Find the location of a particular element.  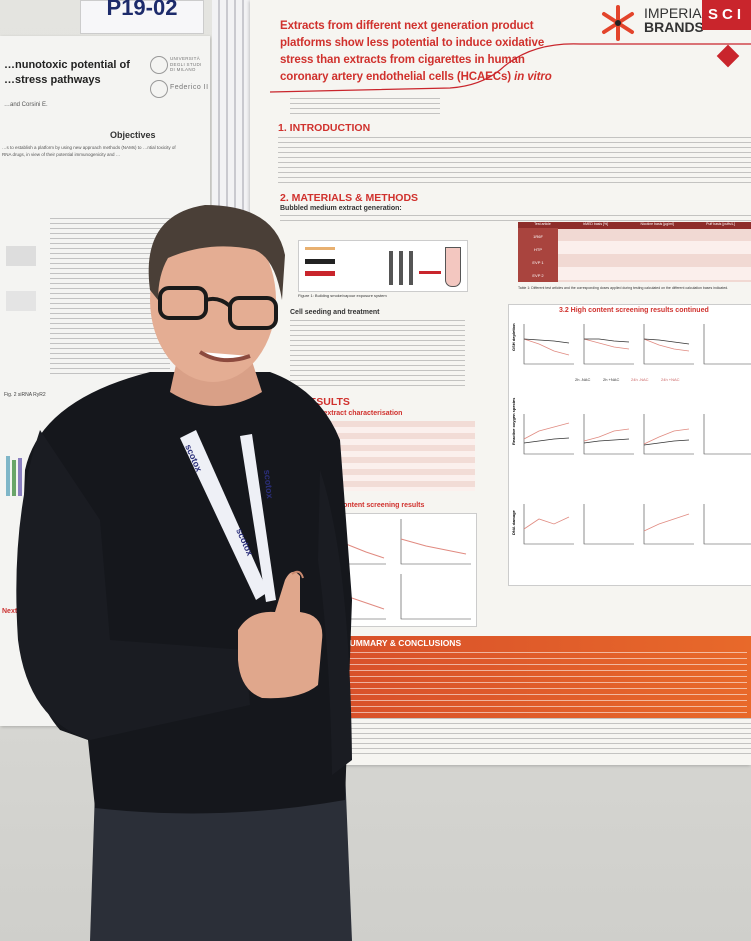

thumb is located at coordinates (297, 574).